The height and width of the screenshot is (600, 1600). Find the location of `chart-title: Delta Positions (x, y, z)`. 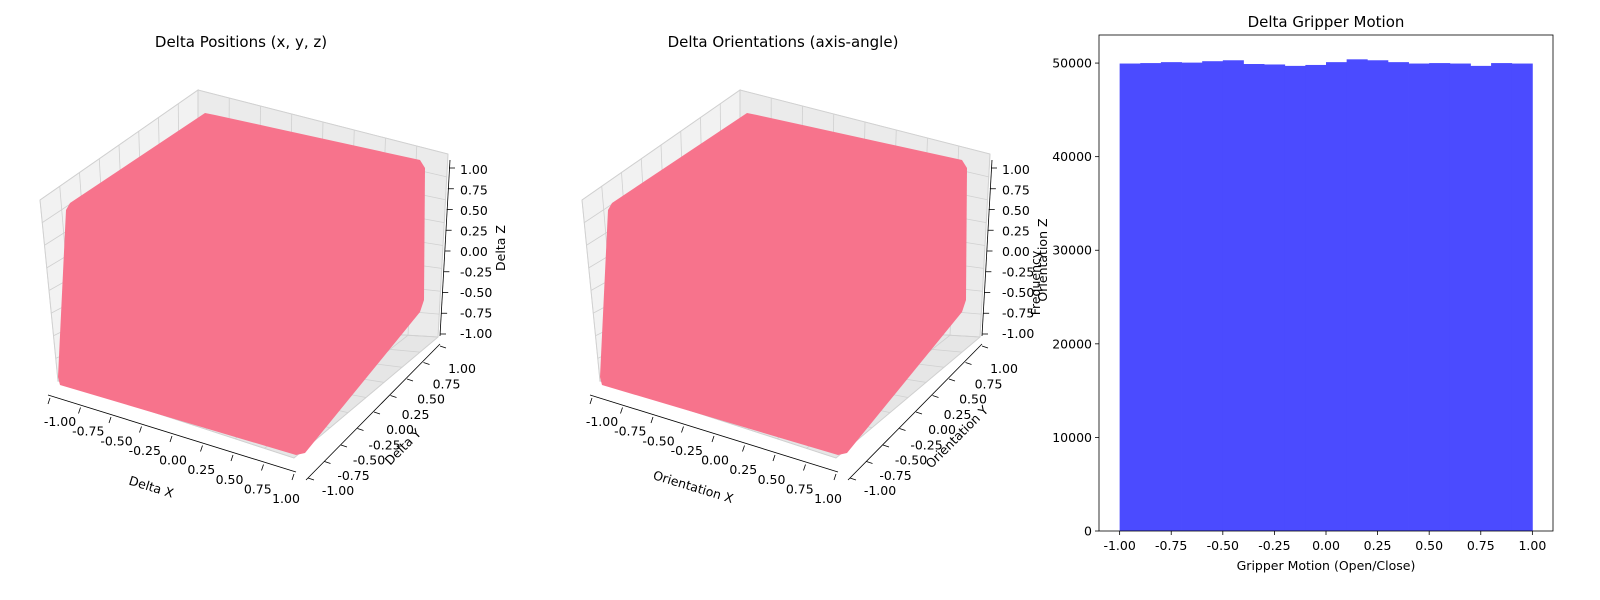

chart-title: Delta Positions (x, y, z) is located at coordinates (241, 42).